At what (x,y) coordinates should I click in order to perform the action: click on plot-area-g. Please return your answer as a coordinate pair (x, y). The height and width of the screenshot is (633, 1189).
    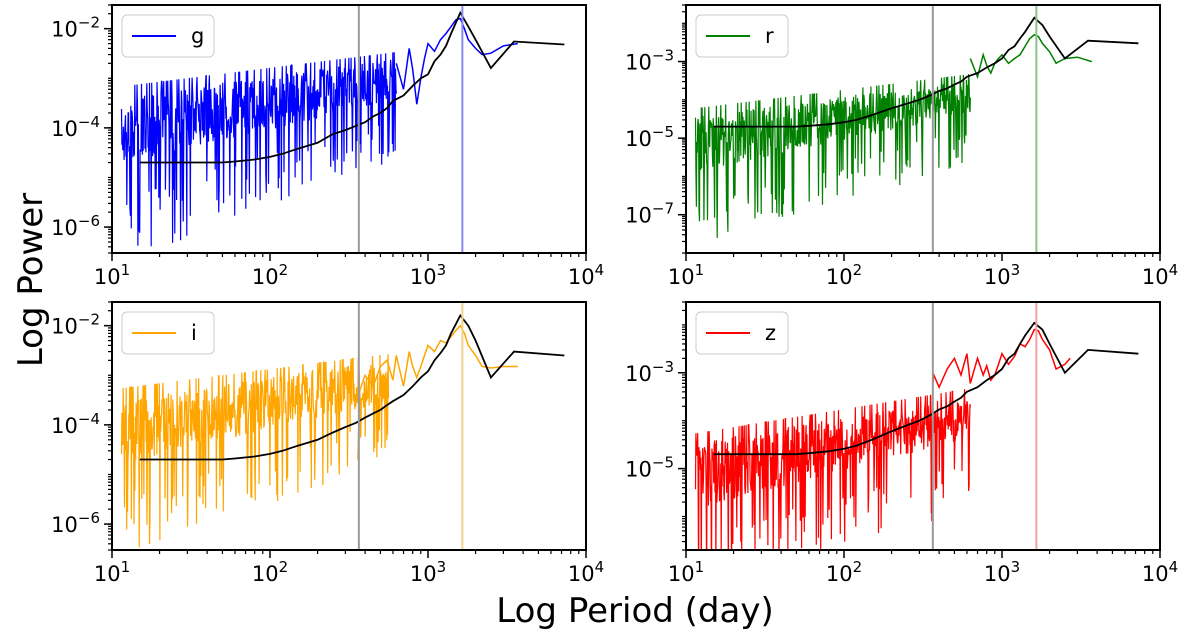
    Looking at the image, I should click on (342, 129).